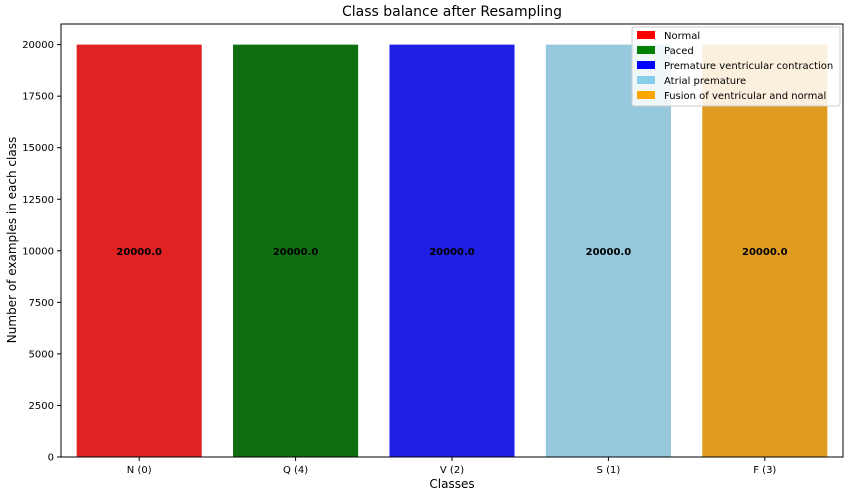 The height and width of the screenshot is (497, 850). Describe the element at coordinates (51, 458) in the screenshot. I see `y-tick-label-0: 0` at that location.